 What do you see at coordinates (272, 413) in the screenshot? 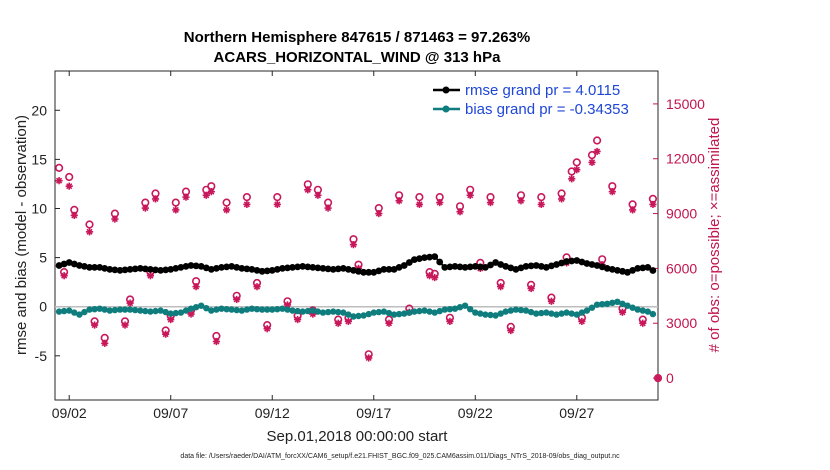
I see `x-tick-label: 09/12` at bounding box center [272, 413].